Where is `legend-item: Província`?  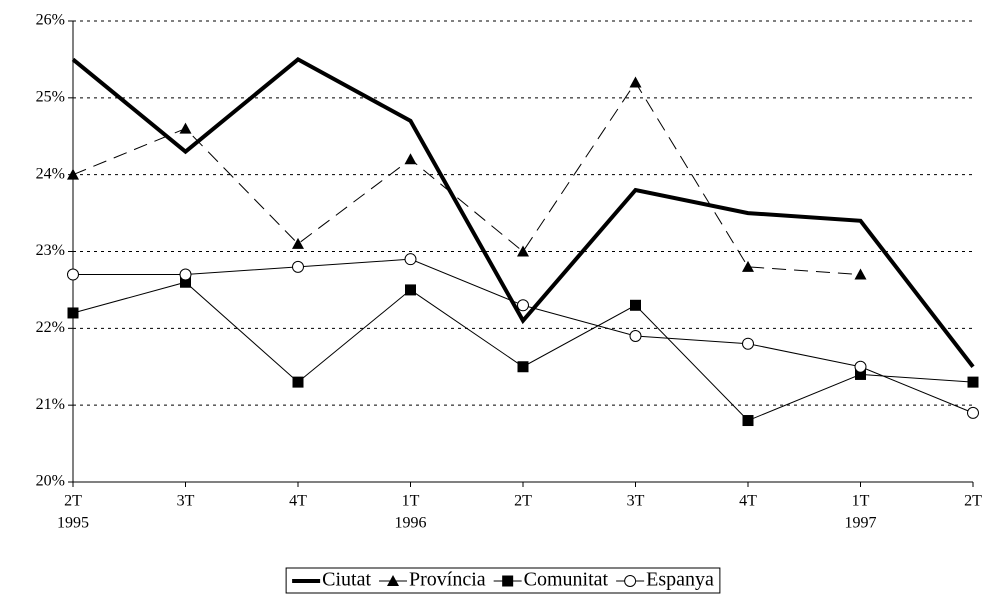
legend-item: Província is located at coordinates (432, 580).